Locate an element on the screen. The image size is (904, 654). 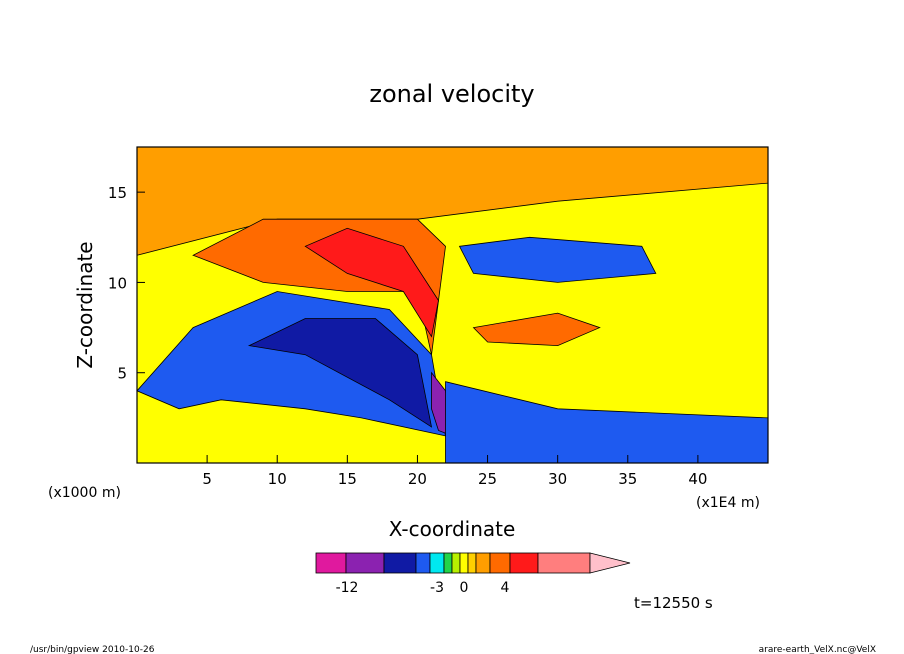
colorbar is located at coordinates (473, 563).